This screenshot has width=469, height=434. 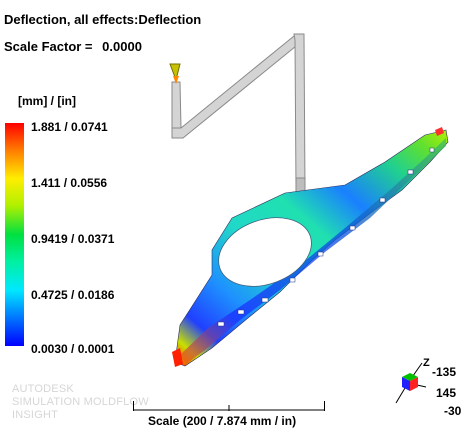 I want to click on legend-tick-min: 0.0030 / 0.0001, so click(x=73, y=349).